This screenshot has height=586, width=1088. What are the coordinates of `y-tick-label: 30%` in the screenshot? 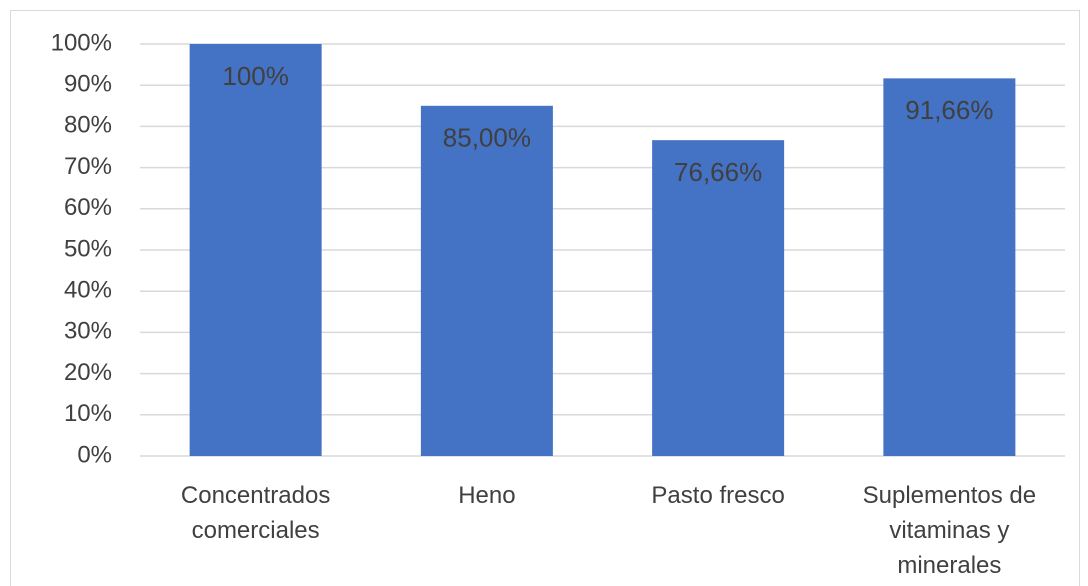 It's located at (88, 331).